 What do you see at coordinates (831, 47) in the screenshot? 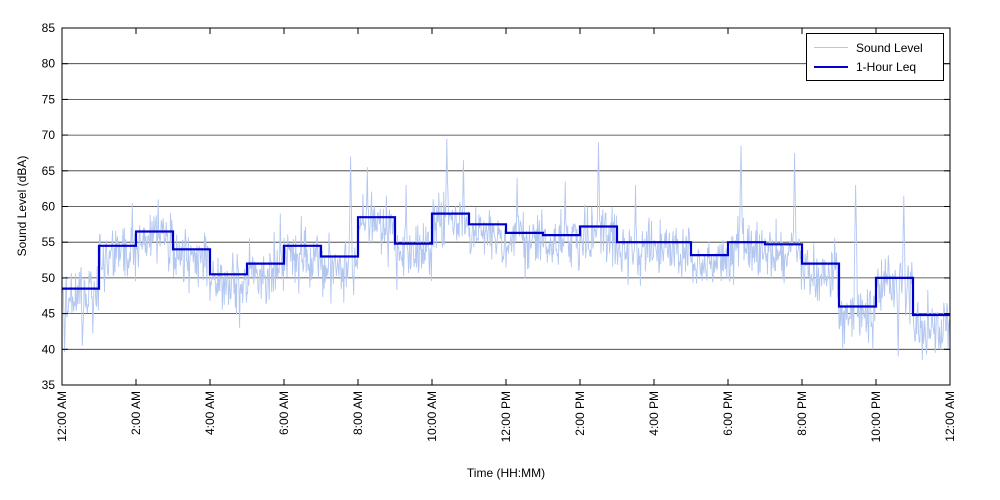
I see `sound-level-line-sample` at bounding box center [831, 47].